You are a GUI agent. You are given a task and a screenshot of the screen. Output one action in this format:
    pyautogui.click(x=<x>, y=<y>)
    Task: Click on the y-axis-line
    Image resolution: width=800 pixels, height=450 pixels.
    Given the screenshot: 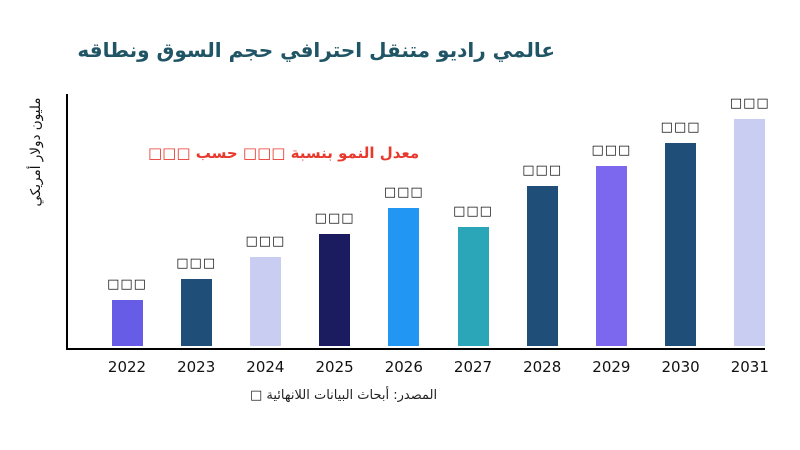 What is the action you would take?
    pyautogui.click(x=67, y=222)
    